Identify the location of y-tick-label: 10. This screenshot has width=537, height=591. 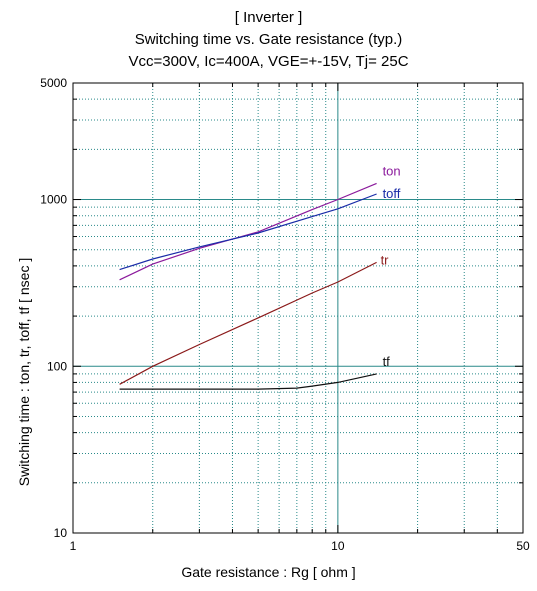
(61, 533).